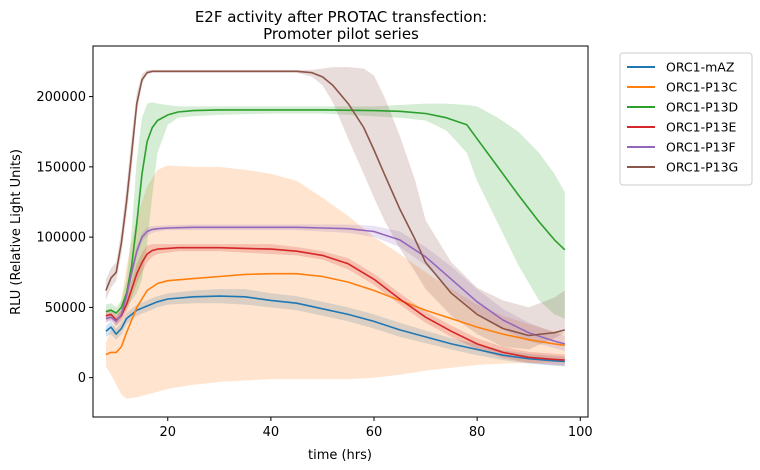 The image size is (760, 470). Describe the element at coordinates (340, 455) in the screenshot. I see `x-axis-label: time (hrs)` at that location.